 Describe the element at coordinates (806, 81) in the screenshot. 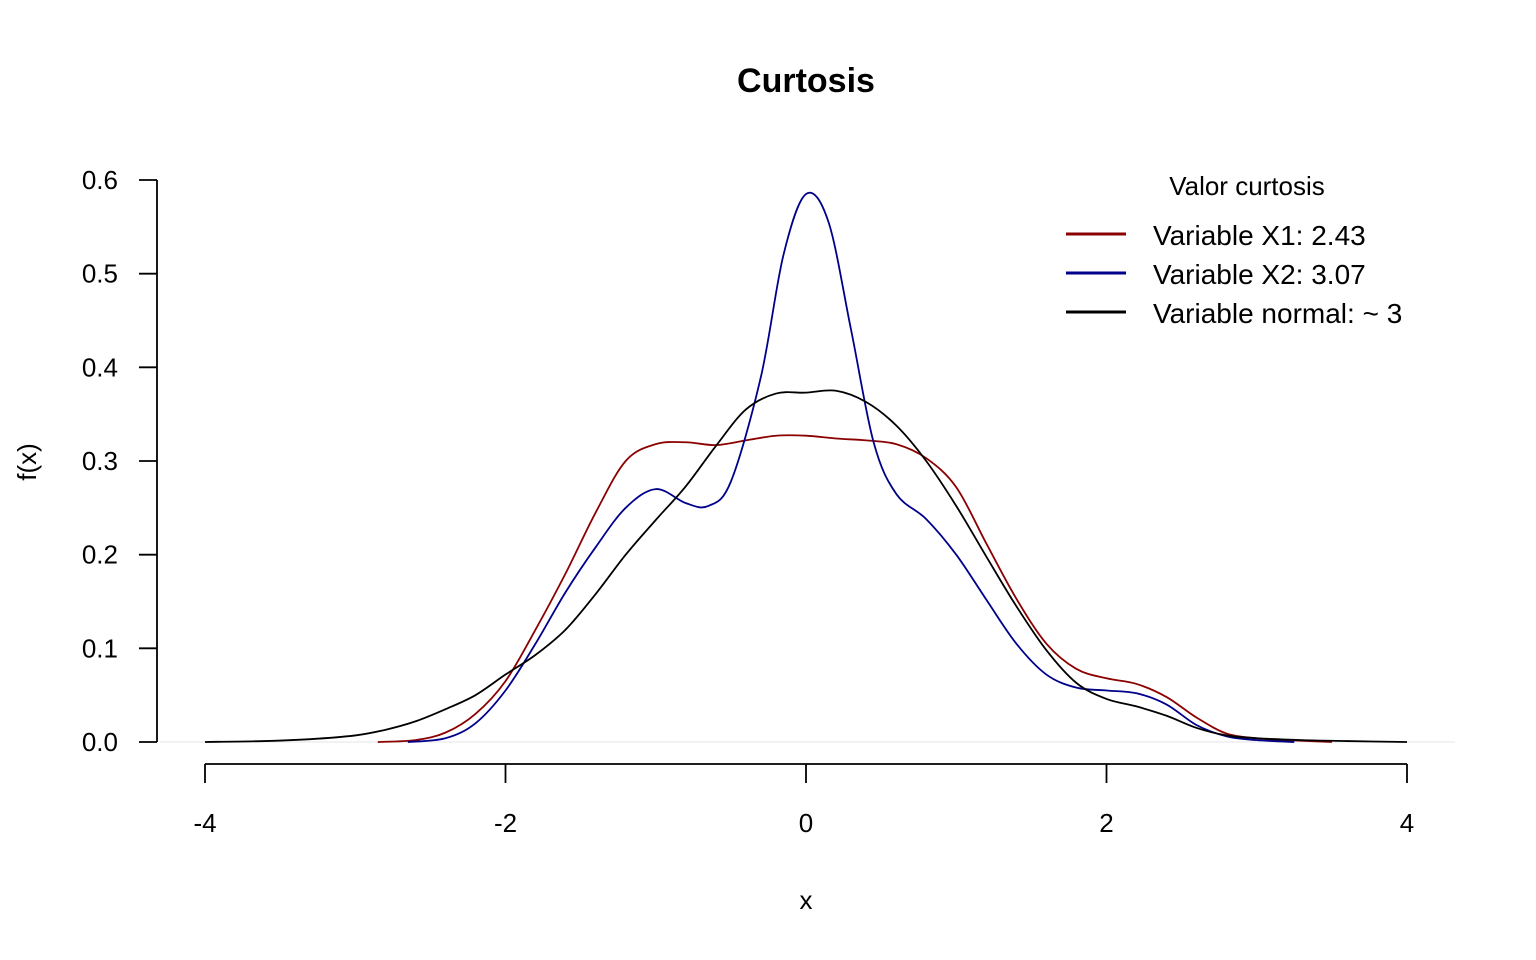

I see `chart-title: Curtosis` at that location.